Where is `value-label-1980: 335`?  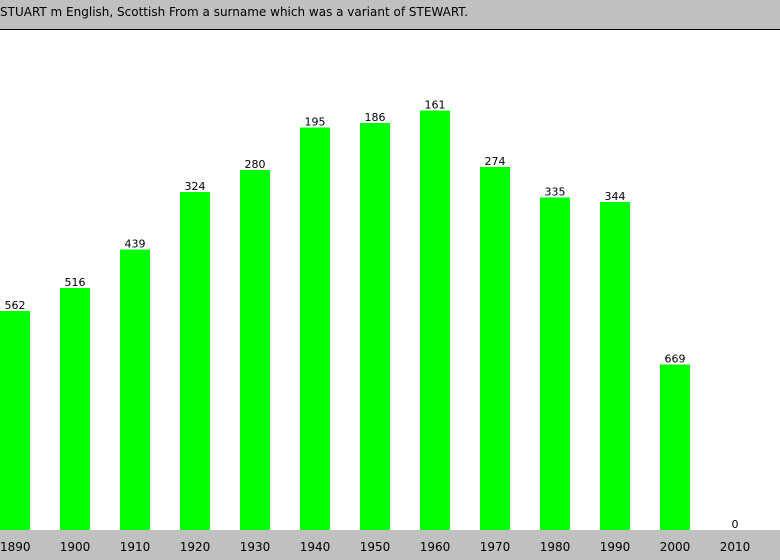 value-label-1980: 335 is located at coordinates (555, 192).